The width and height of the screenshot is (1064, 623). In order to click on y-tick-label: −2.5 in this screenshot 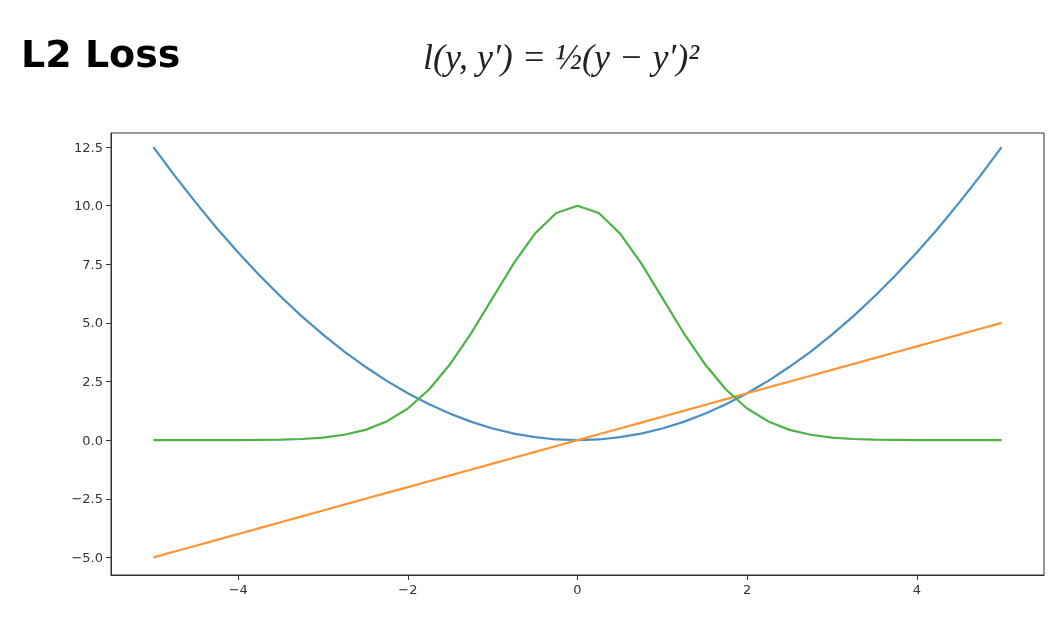, I will do `click(87, 499)`.